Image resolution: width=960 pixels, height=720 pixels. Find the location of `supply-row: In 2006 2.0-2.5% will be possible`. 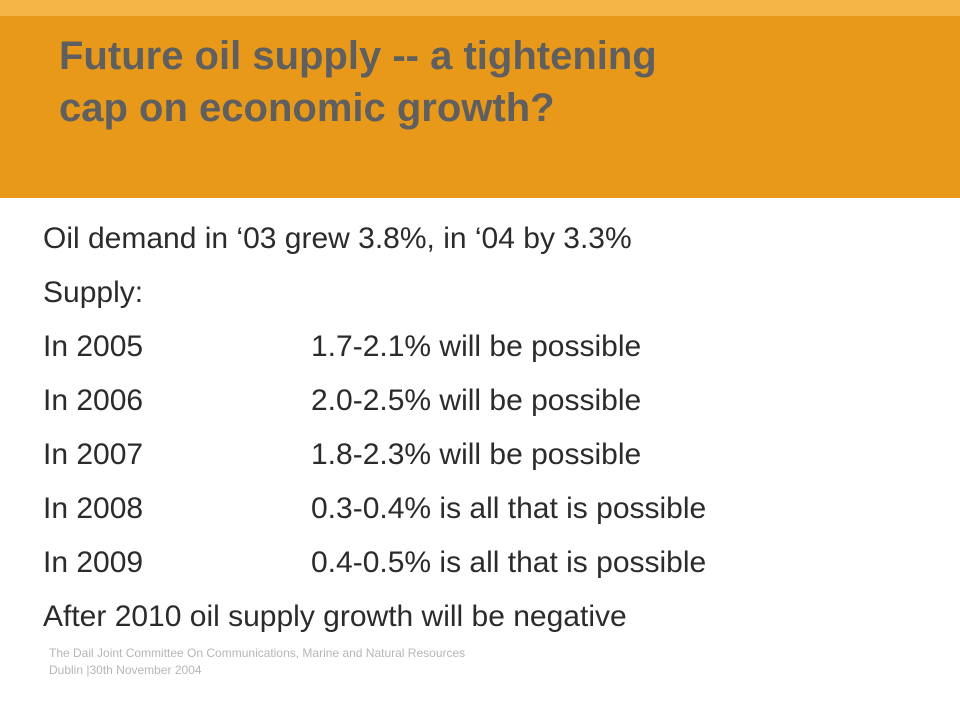

supply-row: In 2006 2.0-2.5% will be possible is located at coordinates (493, 401).